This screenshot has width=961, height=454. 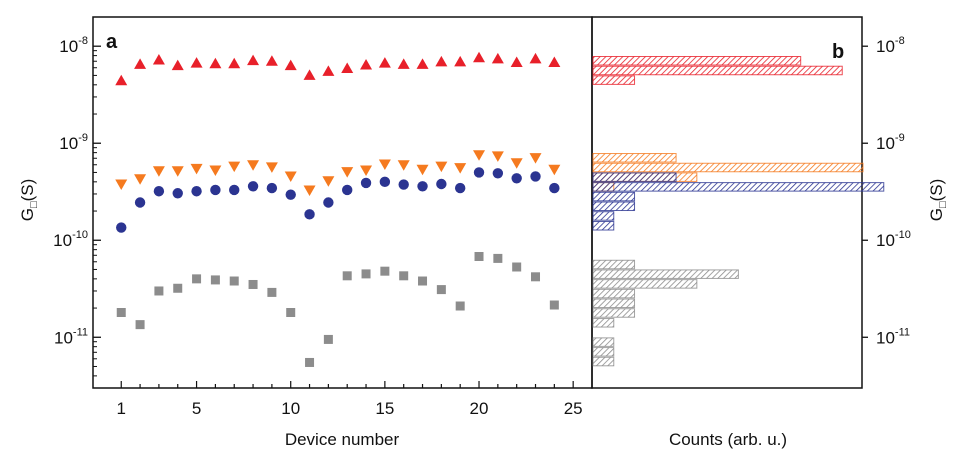 I want to click on y-tick-label-exponent: -9, so click(x=900, y=138).